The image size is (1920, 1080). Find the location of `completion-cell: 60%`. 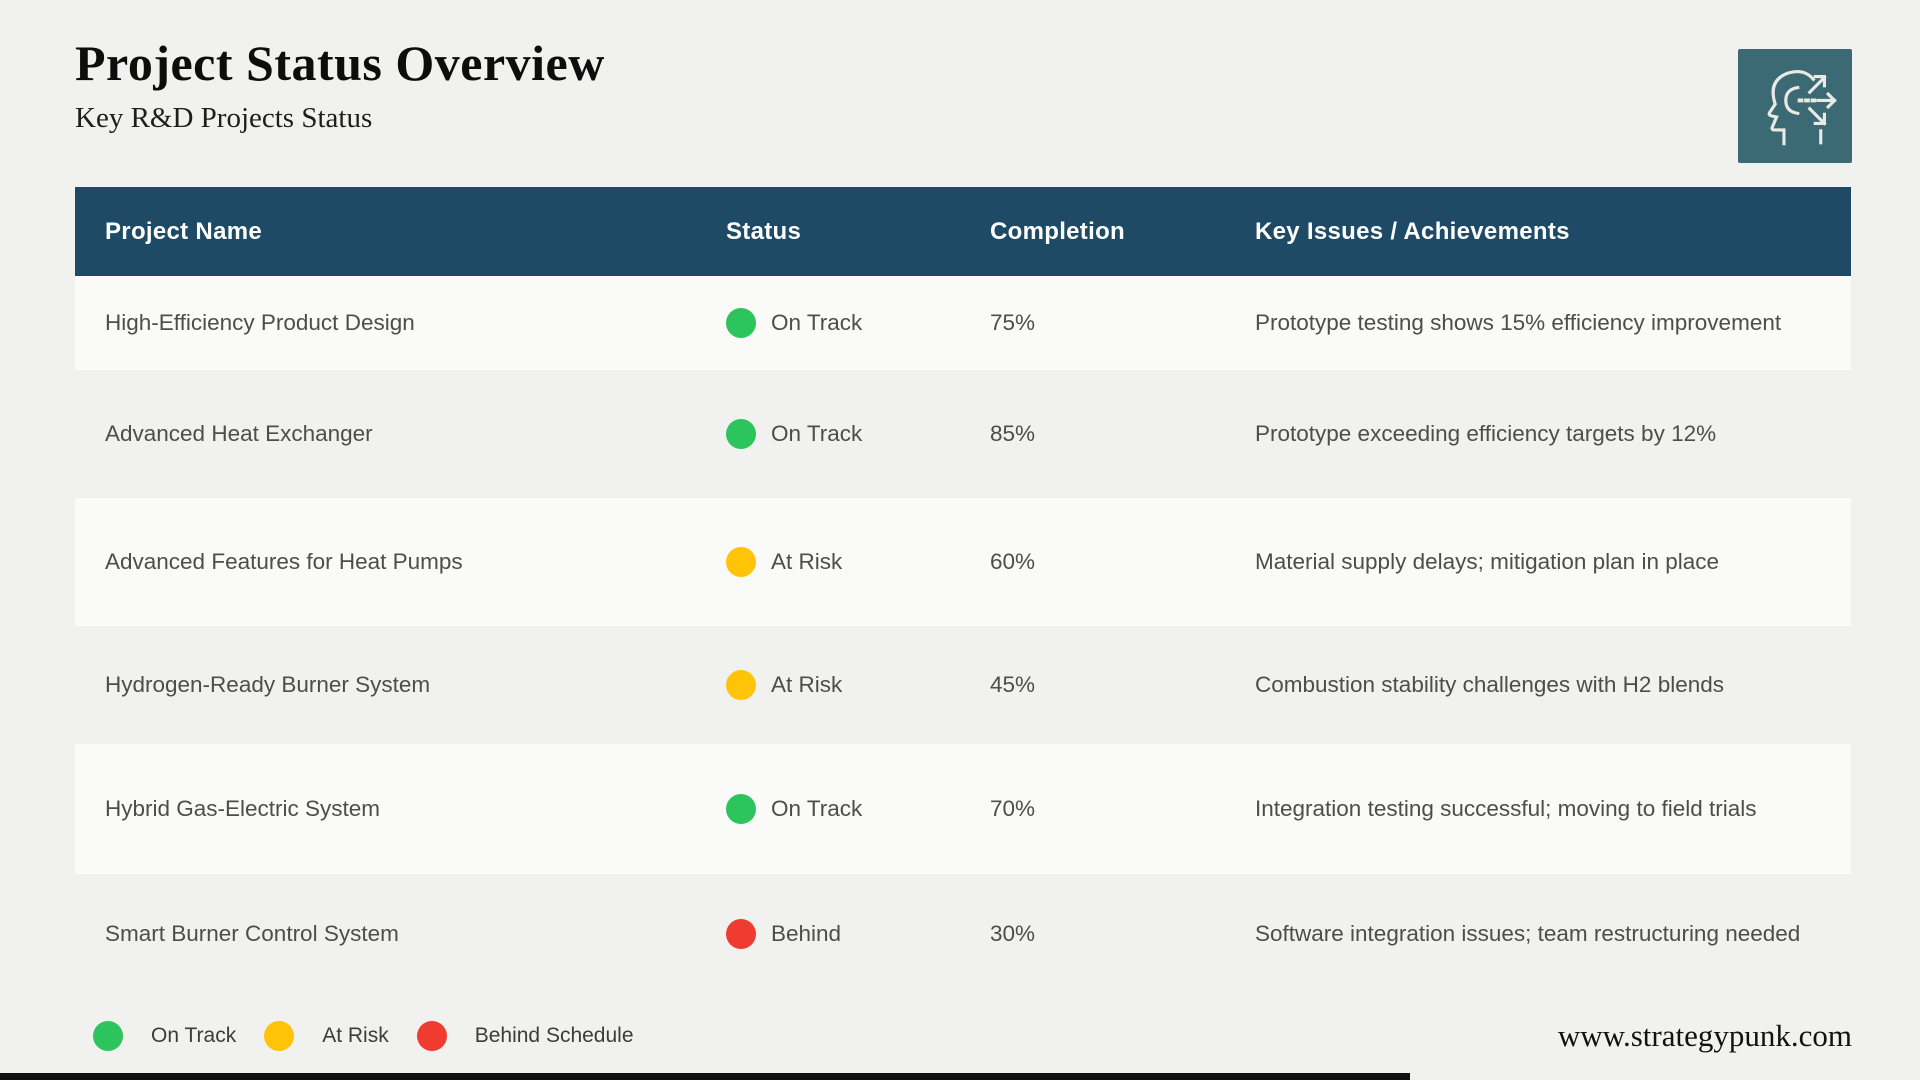

completion-cell: 60% is located at coordinates (1013, 561).